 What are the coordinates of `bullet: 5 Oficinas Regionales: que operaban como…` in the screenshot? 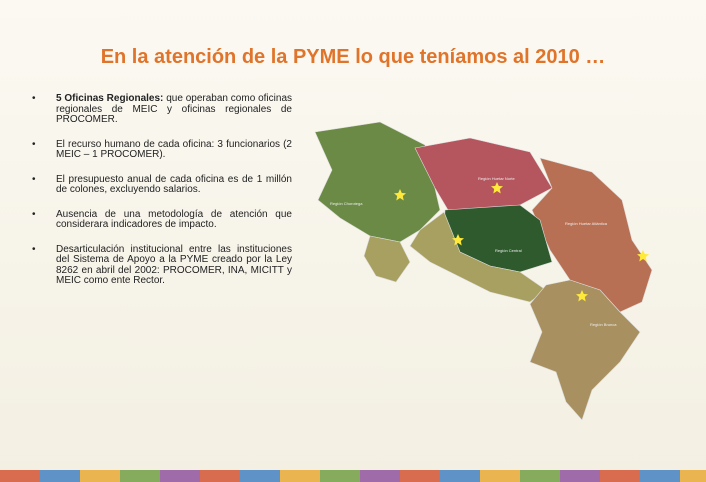 It's located at (161, 109).